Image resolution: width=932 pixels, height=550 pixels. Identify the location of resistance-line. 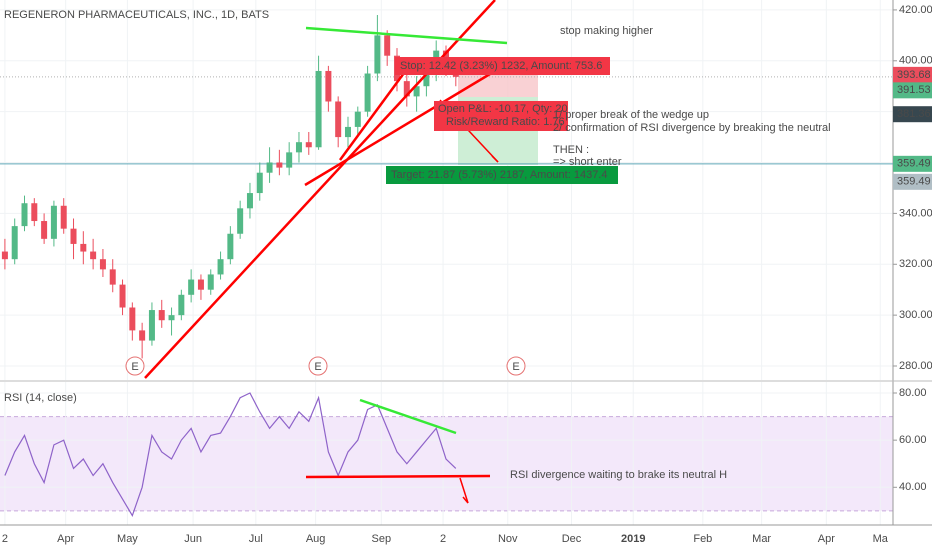
(406, 35).